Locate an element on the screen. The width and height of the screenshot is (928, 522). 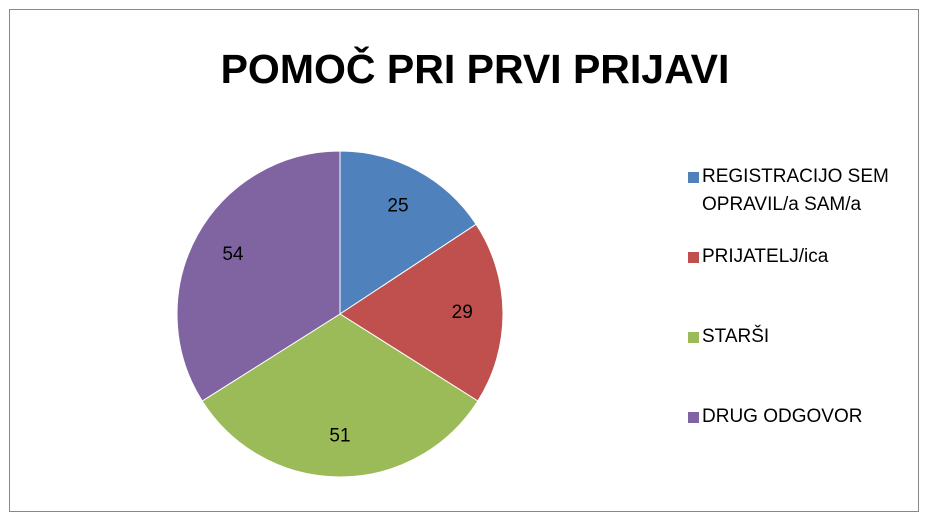
data-label: 29 is located at coordinates (462, 312).